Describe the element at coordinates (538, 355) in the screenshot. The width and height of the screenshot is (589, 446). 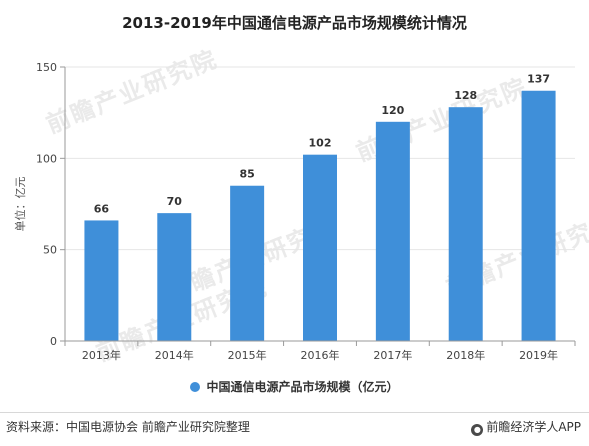
I see `x-tick-label: 2019年` at that location.